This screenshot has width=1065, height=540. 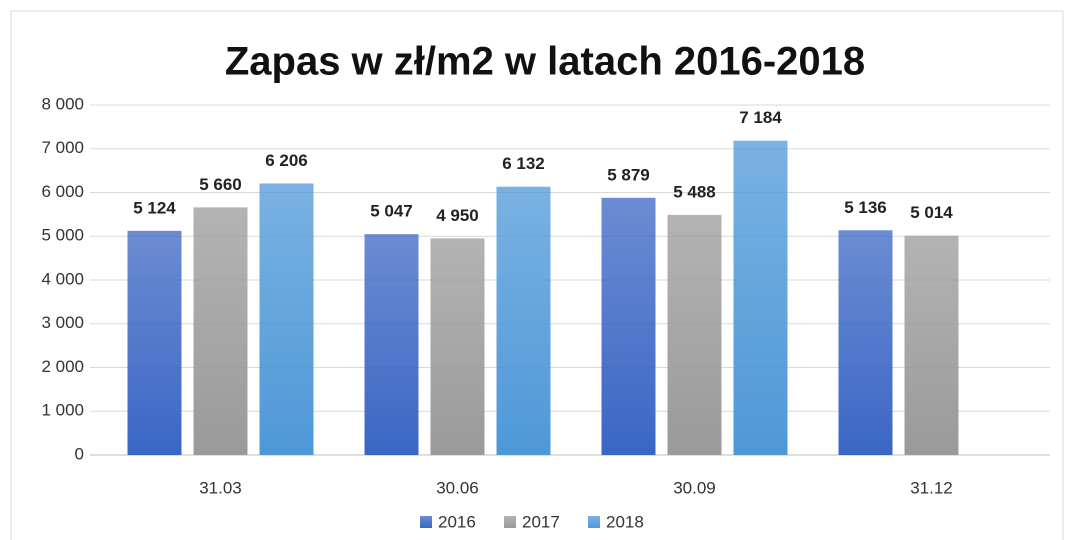 I want to click on chart-title: Zapas w zł/m2 w latach 2016-2018, so click(x=545, y=62).